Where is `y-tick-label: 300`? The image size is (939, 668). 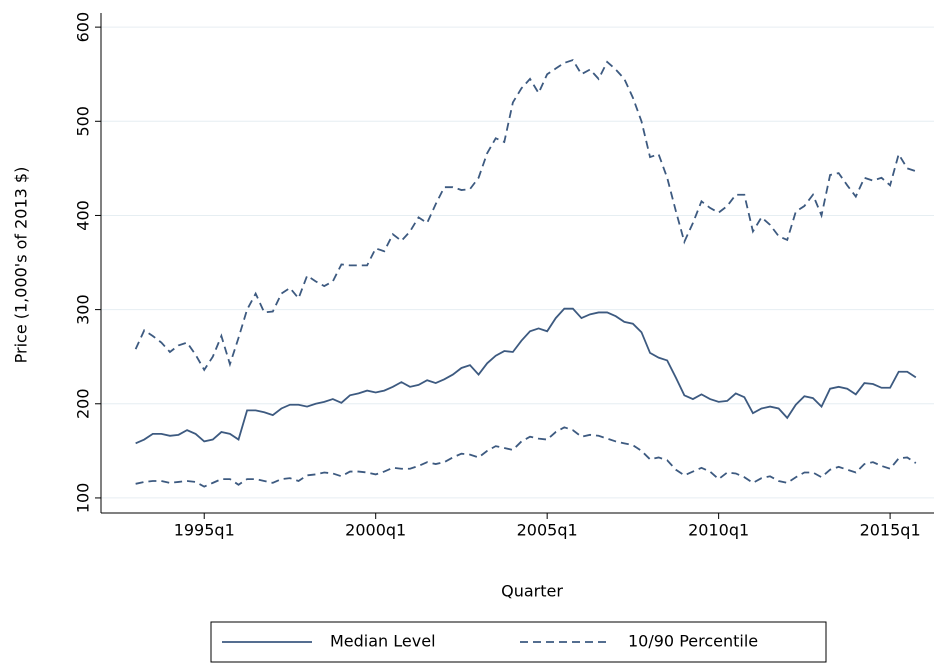
y-tick-label: 300 is located at coordinates (83, 309).